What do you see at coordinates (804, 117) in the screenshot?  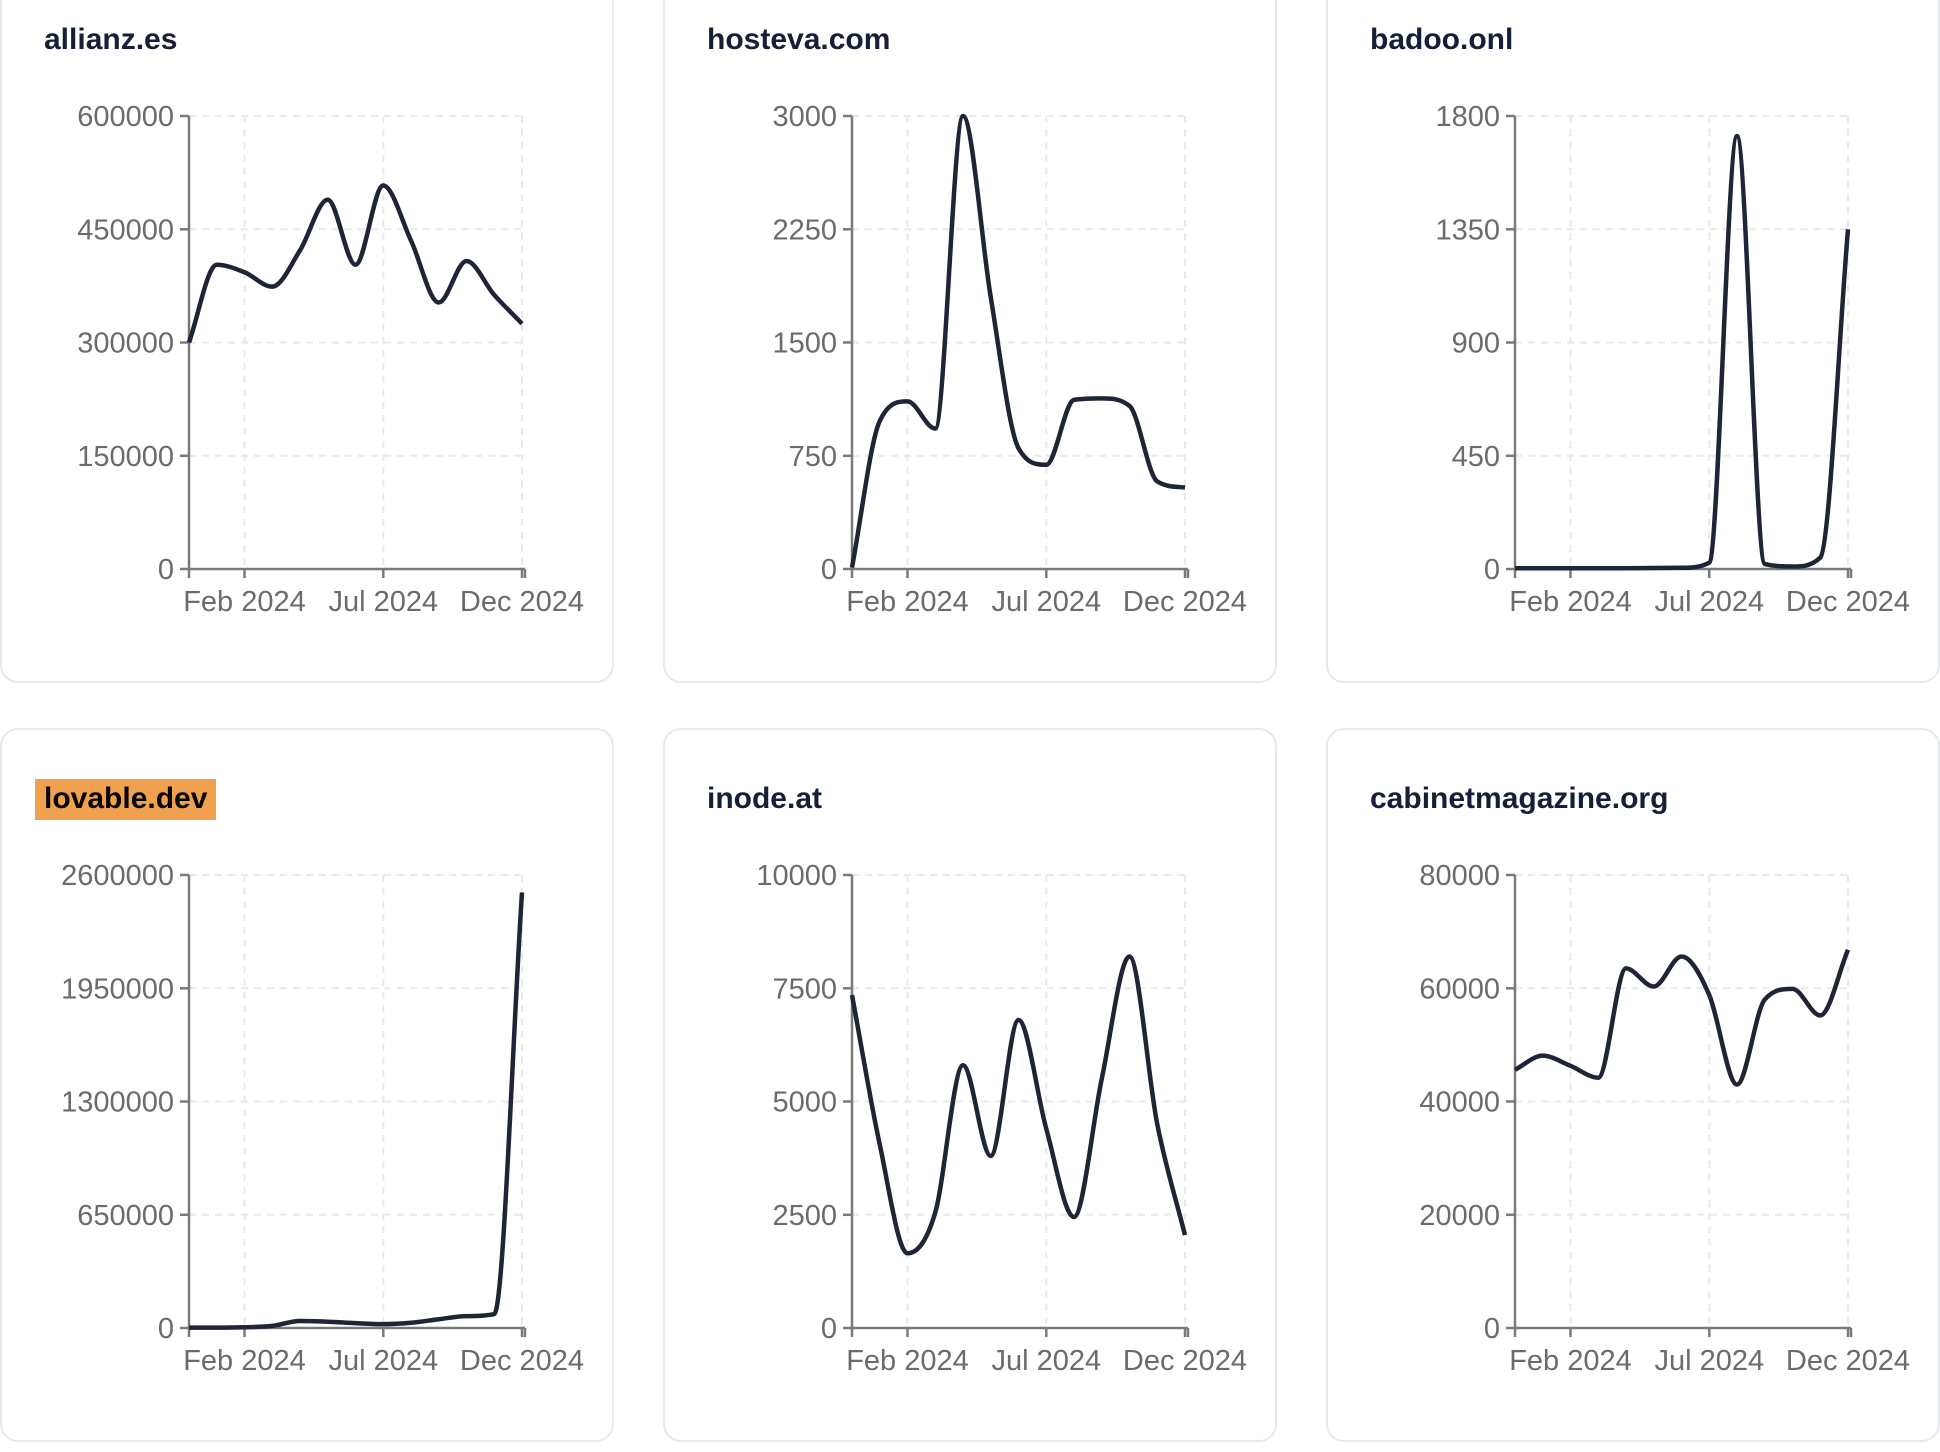 I see `y-axis-tick-label: 3000` at bounding box center [804, 117].